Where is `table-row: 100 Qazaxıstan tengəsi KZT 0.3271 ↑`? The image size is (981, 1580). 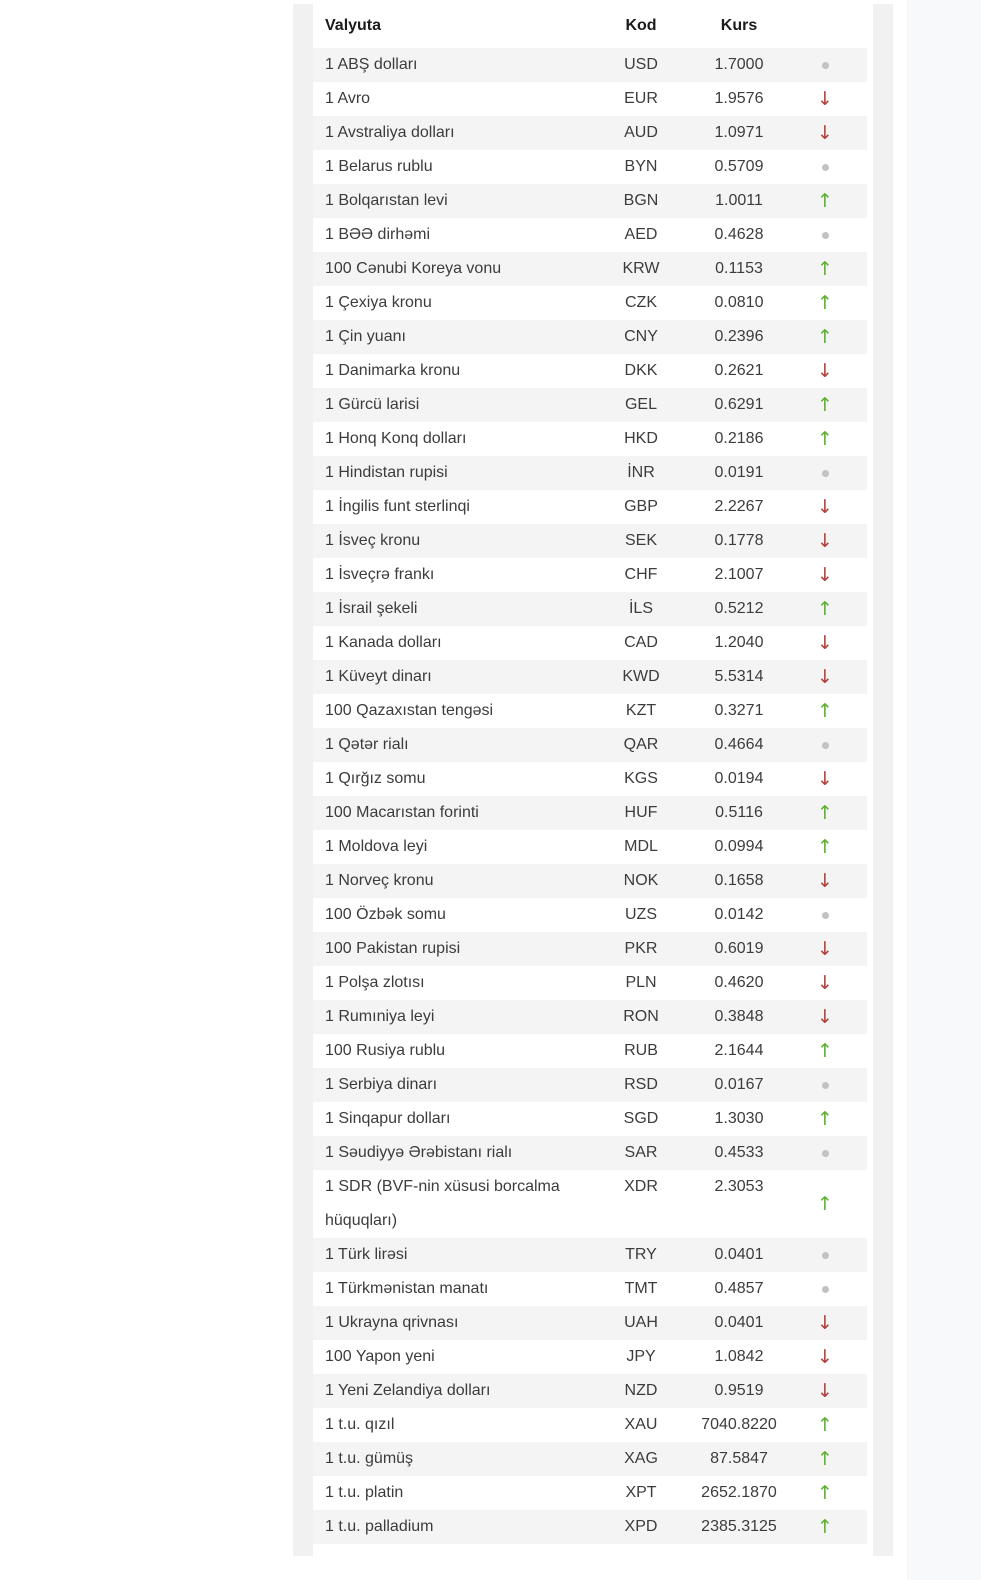
table-row: 100 Qazaxıstan tengəsi KZT 0.3271 ↑ is located at coordinates (590, 711).